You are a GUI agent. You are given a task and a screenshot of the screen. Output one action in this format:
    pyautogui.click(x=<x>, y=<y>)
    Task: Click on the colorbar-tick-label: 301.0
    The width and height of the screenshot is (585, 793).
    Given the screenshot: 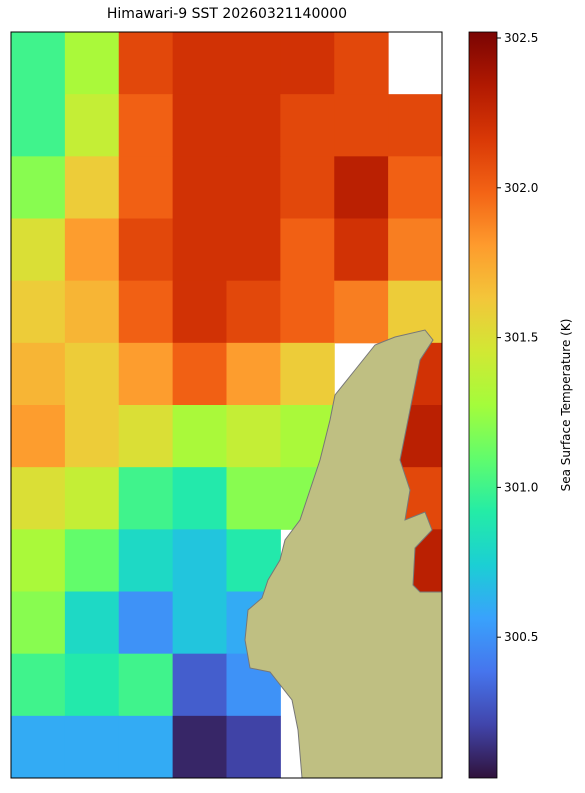 What is the action you would take?
    pyautogui.click(x=521, y=487)
    